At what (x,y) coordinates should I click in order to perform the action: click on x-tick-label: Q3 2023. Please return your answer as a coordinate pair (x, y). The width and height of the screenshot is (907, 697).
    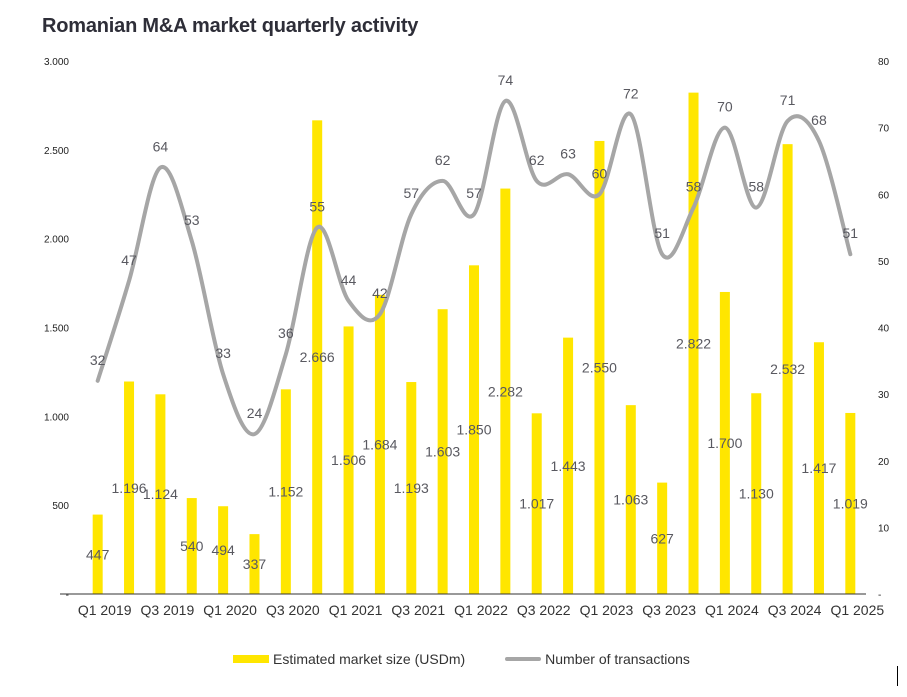
    Looking at the image, I should click on (669, 610).